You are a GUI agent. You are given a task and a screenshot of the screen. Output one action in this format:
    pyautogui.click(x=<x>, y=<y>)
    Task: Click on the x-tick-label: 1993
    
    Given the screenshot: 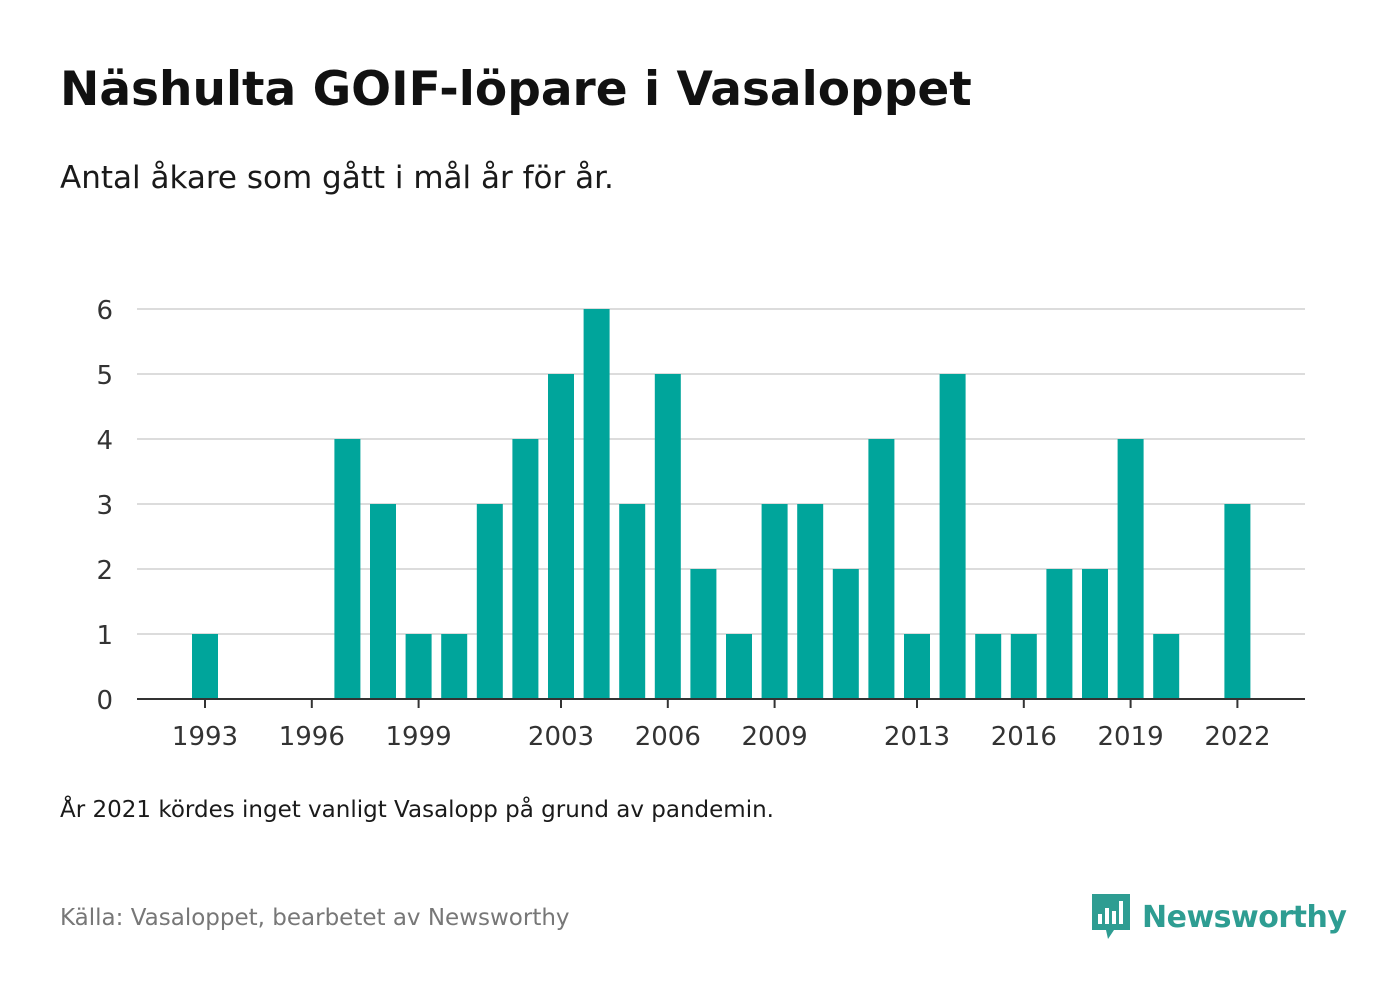 What is the action you would take?
    pyautogui.click(x=205, y=737)
    